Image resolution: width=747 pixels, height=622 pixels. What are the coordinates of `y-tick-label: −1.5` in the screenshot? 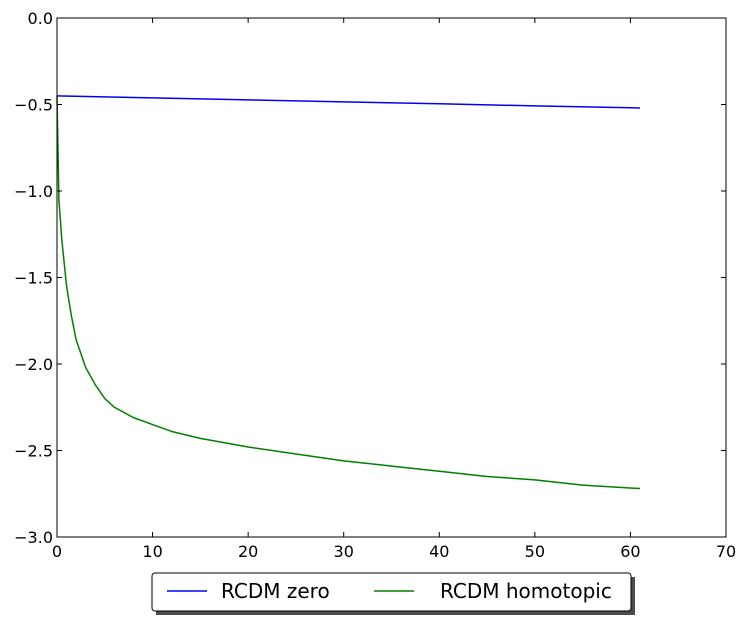 It's located at (33, 278).